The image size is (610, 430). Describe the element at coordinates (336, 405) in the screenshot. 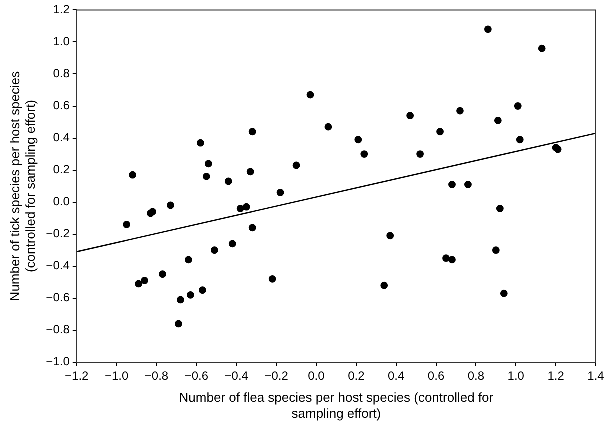

I see `x-axis-title: Number of flea species per host species (controlled for sampling effort)` at that location.